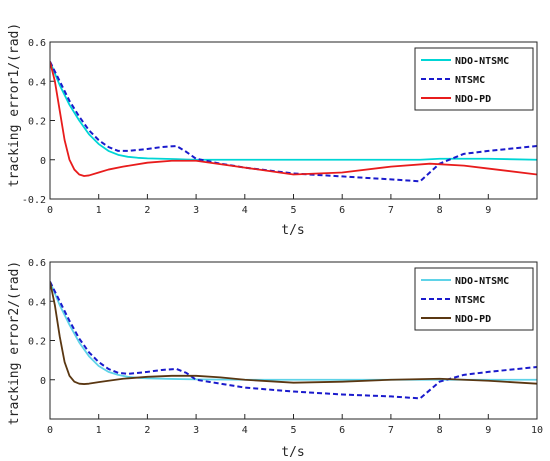 This screenshot has width=550, height=461. I want to click on plot1-legend-box, so click(474, 79).